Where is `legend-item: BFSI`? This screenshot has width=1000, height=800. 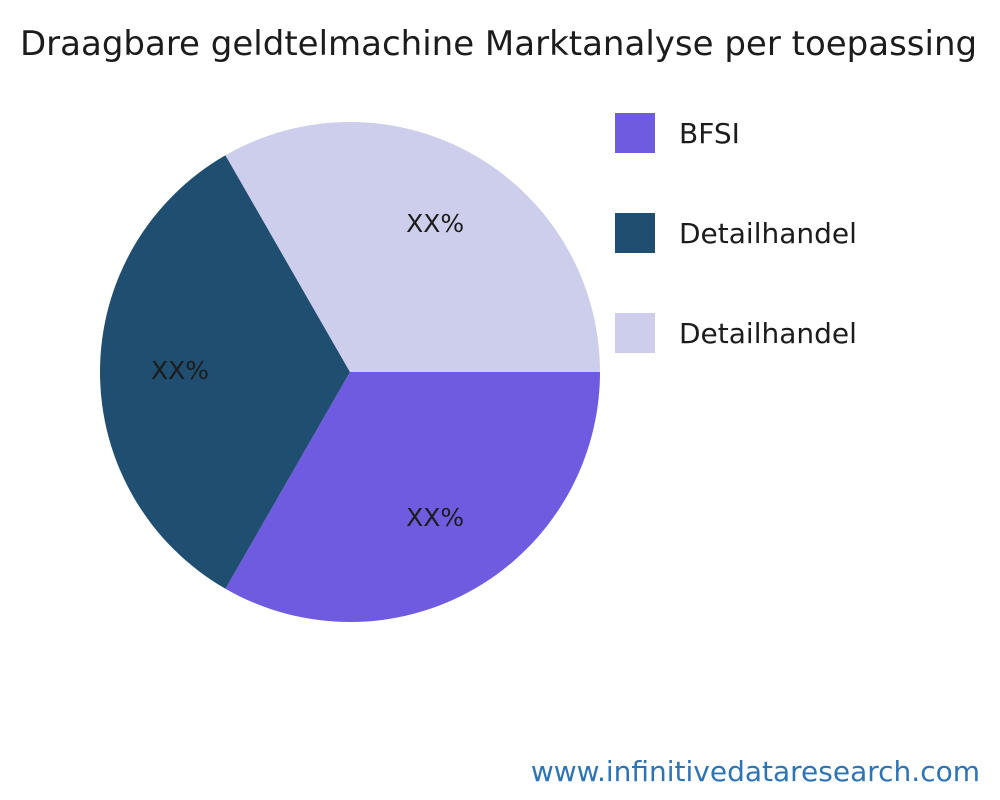 legend-item: BFSI is located at coordinates (736, 133).